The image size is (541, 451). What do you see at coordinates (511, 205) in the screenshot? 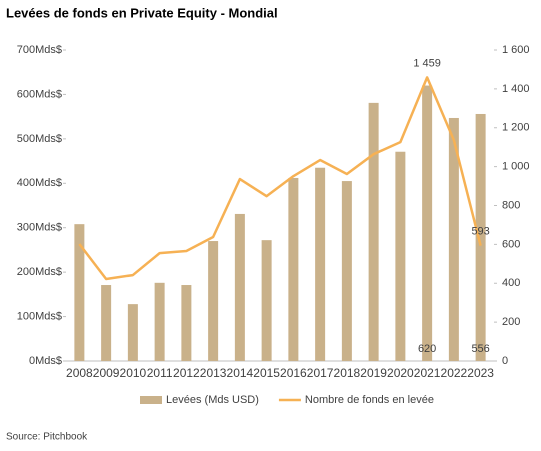
I see `y2-tick-label: 800` at bounding box center [511, 205].